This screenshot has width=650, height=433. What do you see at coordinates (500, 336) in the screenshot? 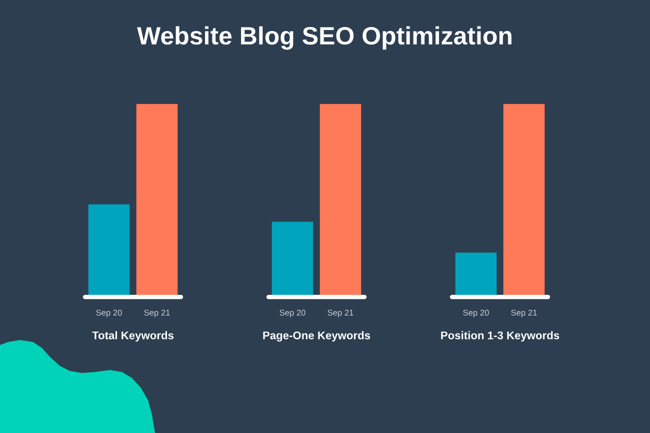
I see `x-axis-title: Position 1-3 Keywords` at bounding box center [500, 336].